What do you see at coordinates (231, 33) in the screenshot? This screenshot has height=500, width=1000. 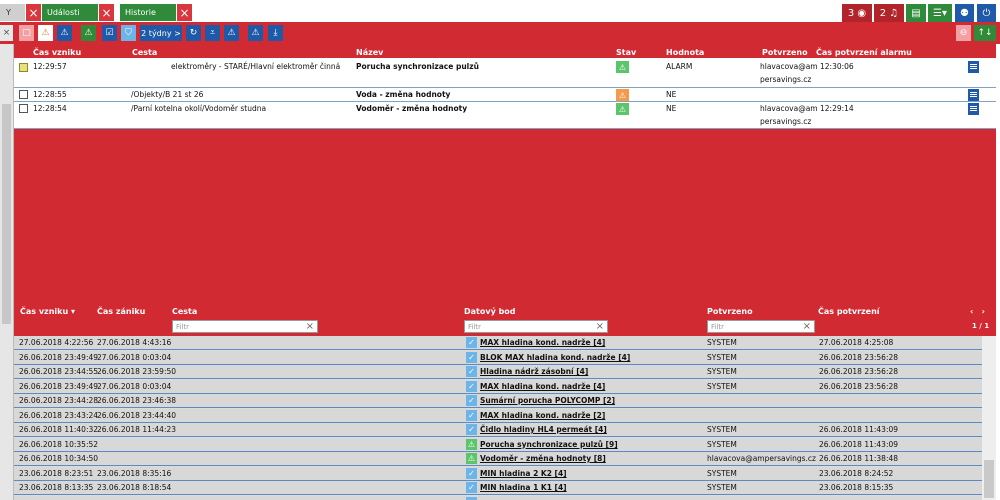 I see `warning-filter-icon: ⚠` at bounding box center [231, 33].